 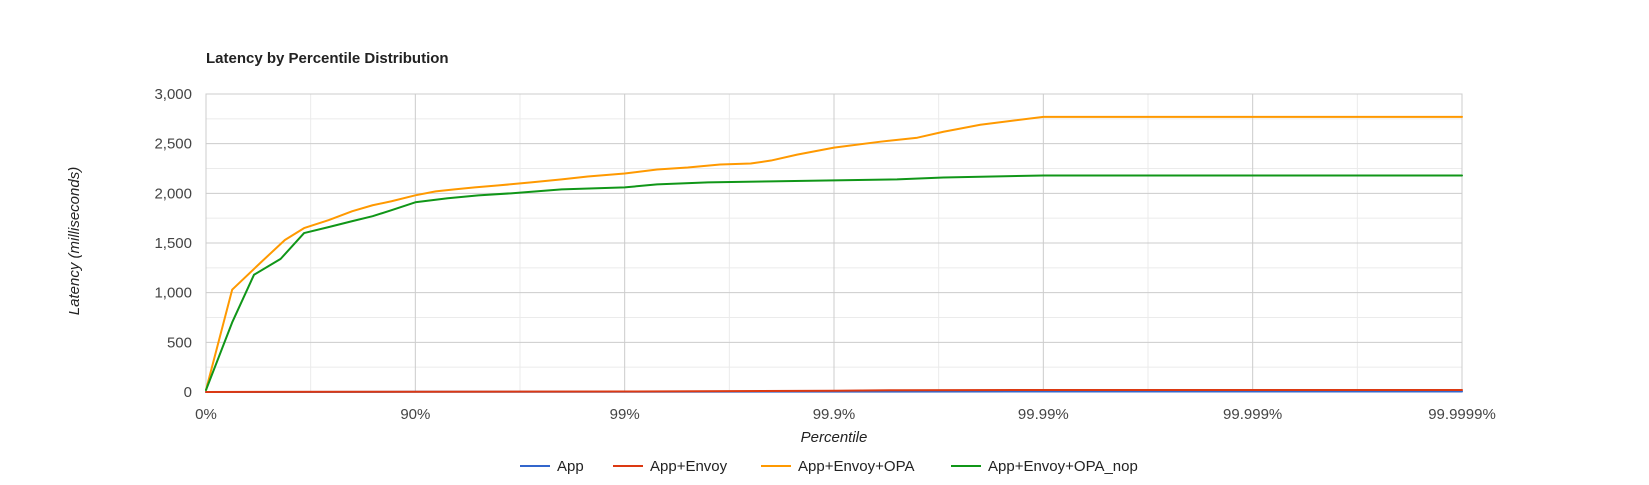 I want to click on legend-label-3: App+Envoy+OPA_nop, so click(x=1063, y=466).